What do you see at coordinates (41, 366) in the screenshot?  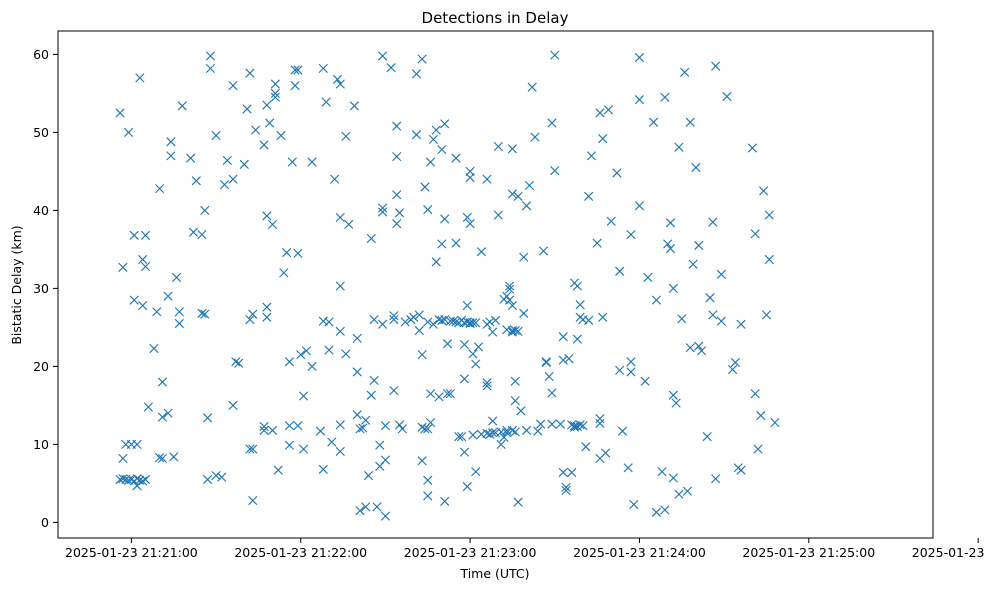 I see `y-tick-label: 20` at bounding box center [41, 366].